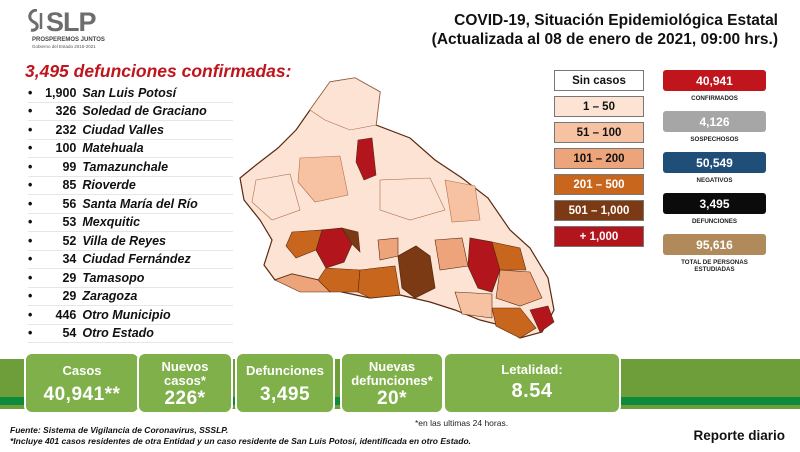  What do you see at coordinates (532, 369) in the screenshot?
I see `stat-letalidad-label: Letalidad:` at bounding box center [532, 369].